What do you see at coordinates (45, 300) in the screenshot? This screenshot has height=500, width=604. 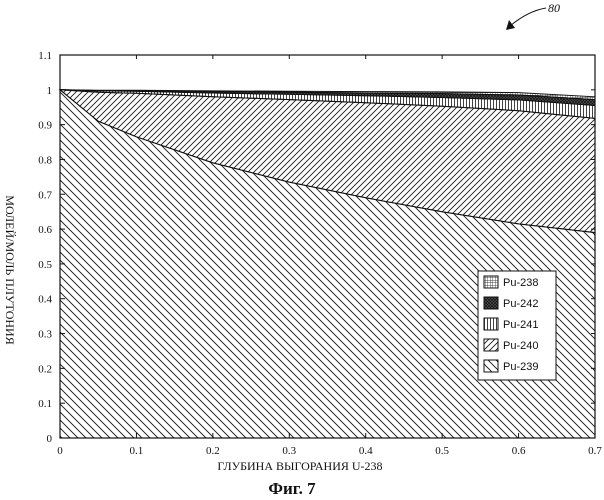 I see `y-tick-label: 0.4` at bounding box center [45, 300].